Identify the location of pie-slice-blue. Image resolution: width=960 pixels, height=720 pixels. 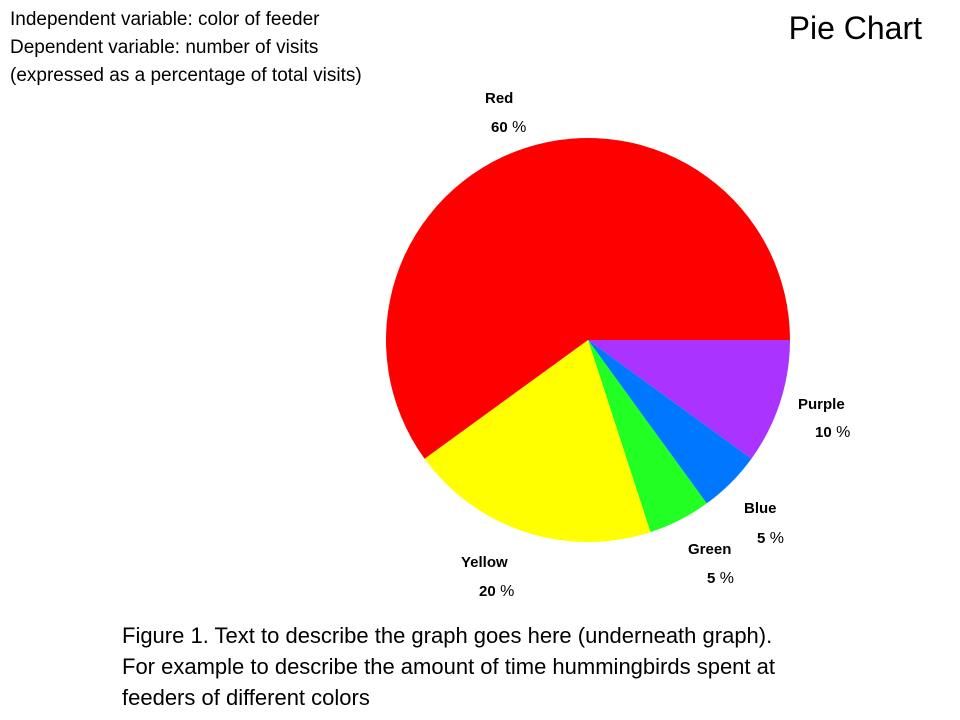
(670, 422).